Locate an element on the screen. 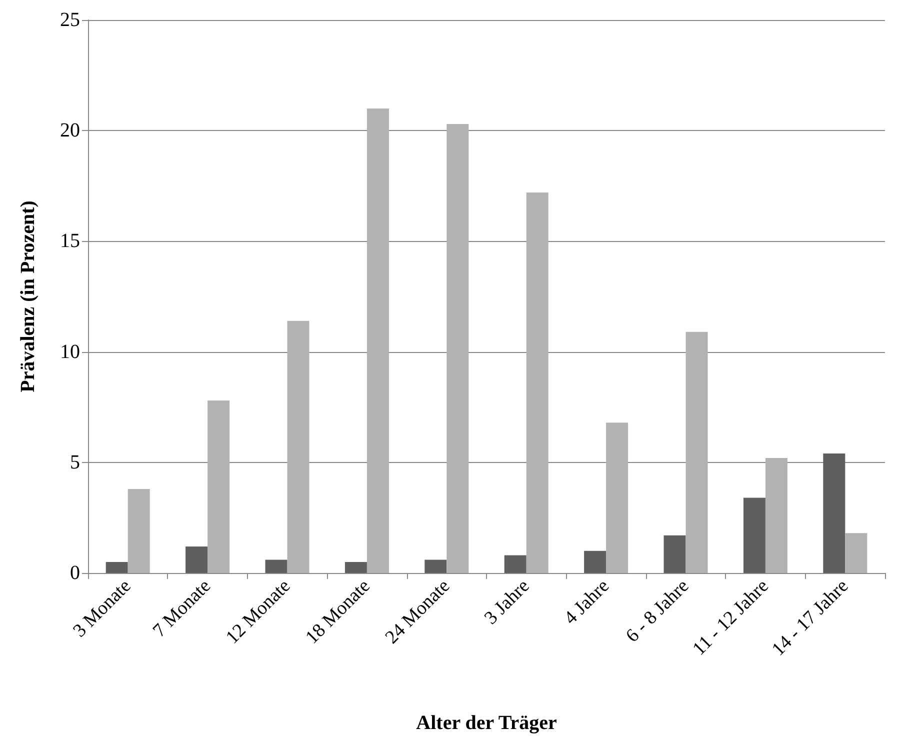 This screenshot has height=747, width=897. y-tick-label: 0 is located at coordinates (75, 573).